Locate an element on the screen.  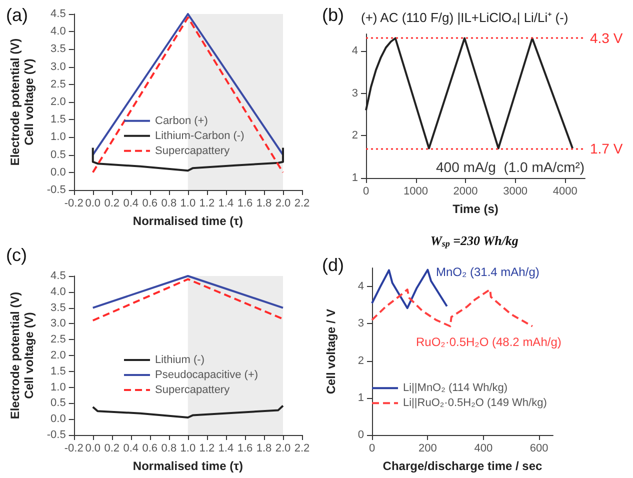
y-tick-label: 0 is located at coordinates (361, 435).